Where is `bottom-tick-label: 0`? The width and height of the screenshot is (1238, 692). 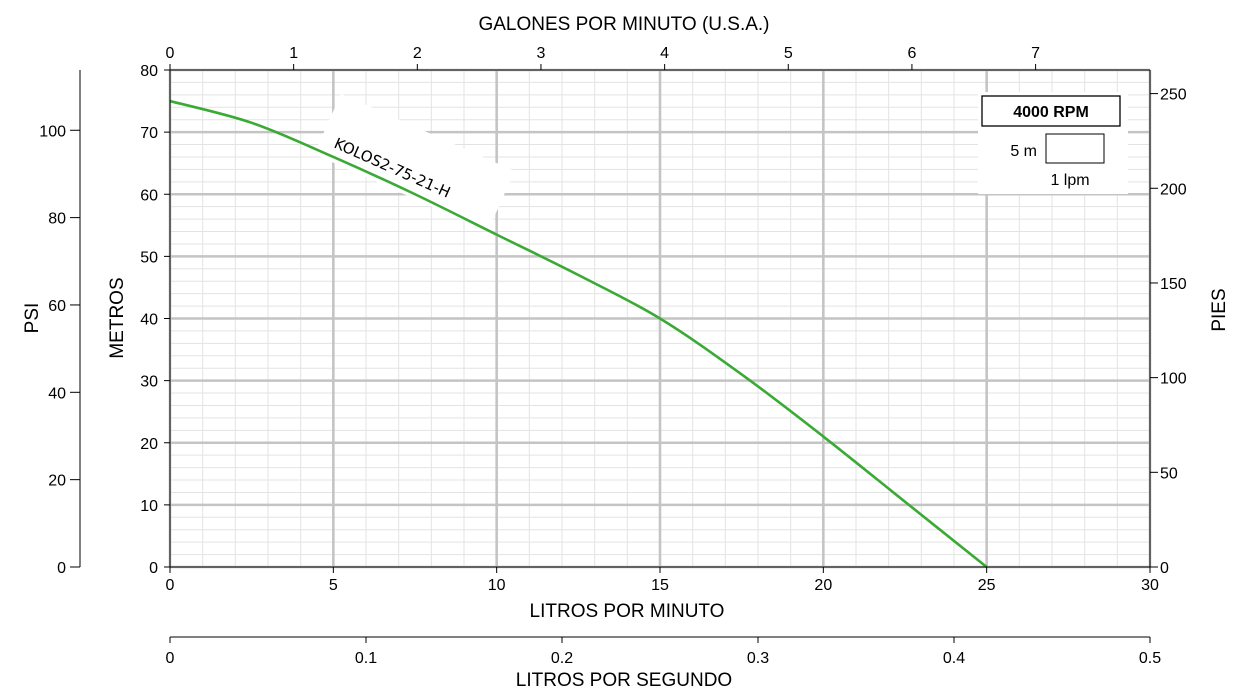
bottom-tick-label: 0 is located at coordinates (170, 585).